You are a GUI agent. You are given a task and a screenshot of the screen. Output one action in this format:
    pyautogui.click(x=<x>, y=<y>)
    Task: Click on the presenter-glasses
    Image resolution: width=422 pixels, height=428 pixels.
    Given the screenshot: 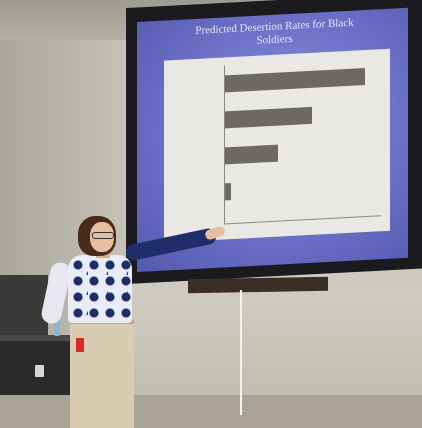 What is the action you would take?
    pyautogui.click(x=103, y=235)
    